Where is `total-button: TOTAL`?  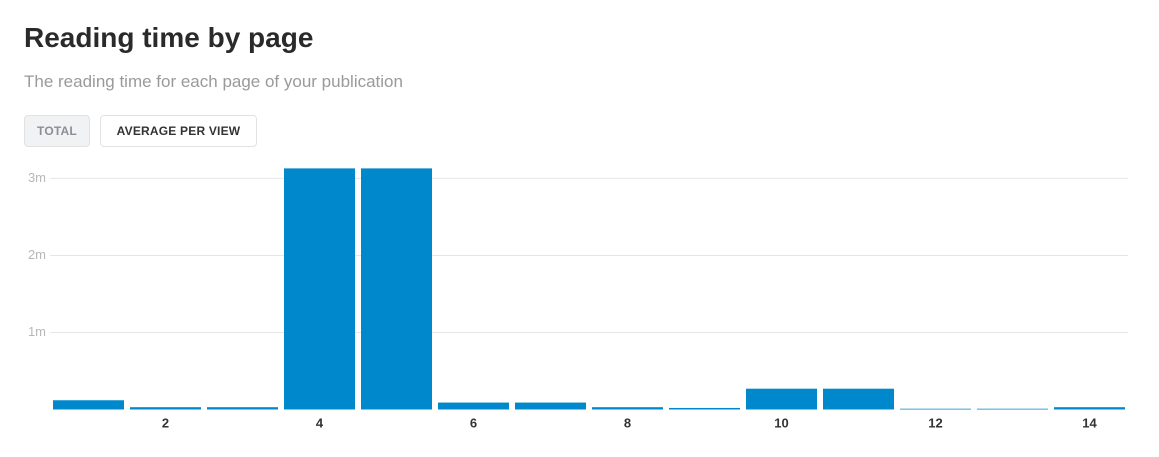
total-button: TOTAL is located at coordinates (57, 131).